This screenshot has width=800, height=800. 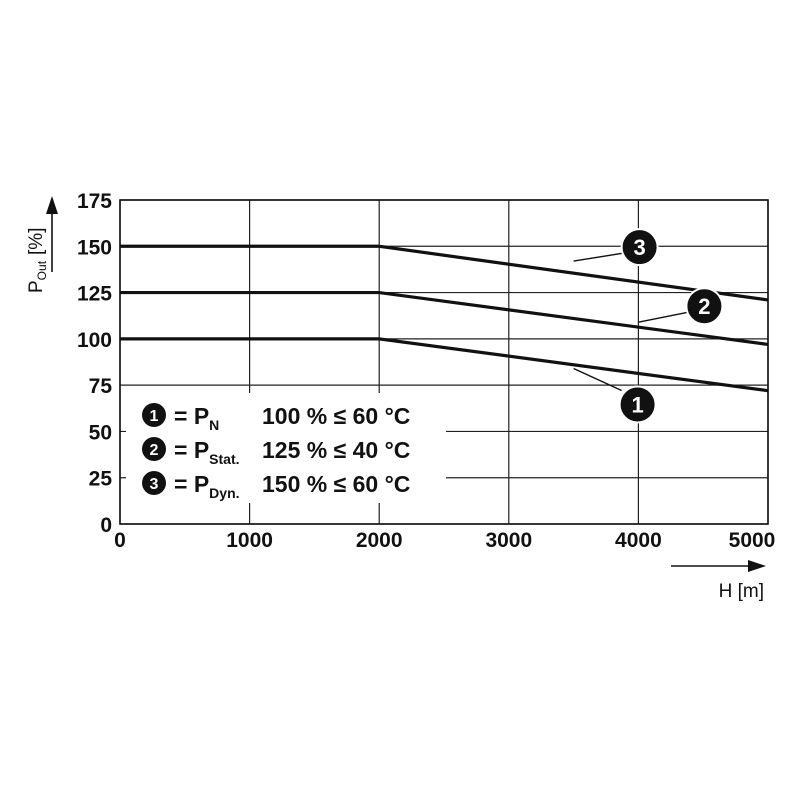 I want to click on y-tick-label: 0, so click(x=106, y=525).